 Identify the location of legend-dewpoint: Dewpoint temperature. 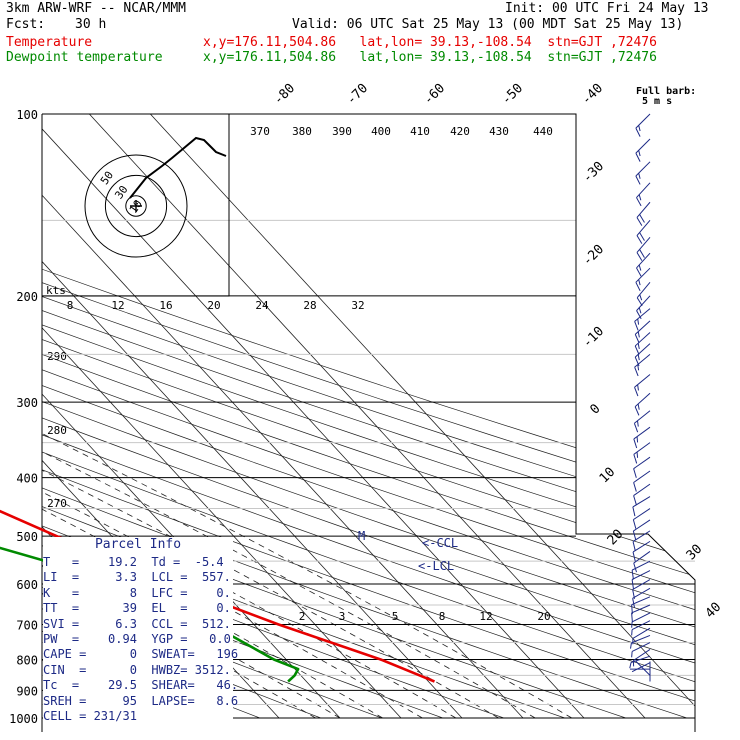
(84, 57).